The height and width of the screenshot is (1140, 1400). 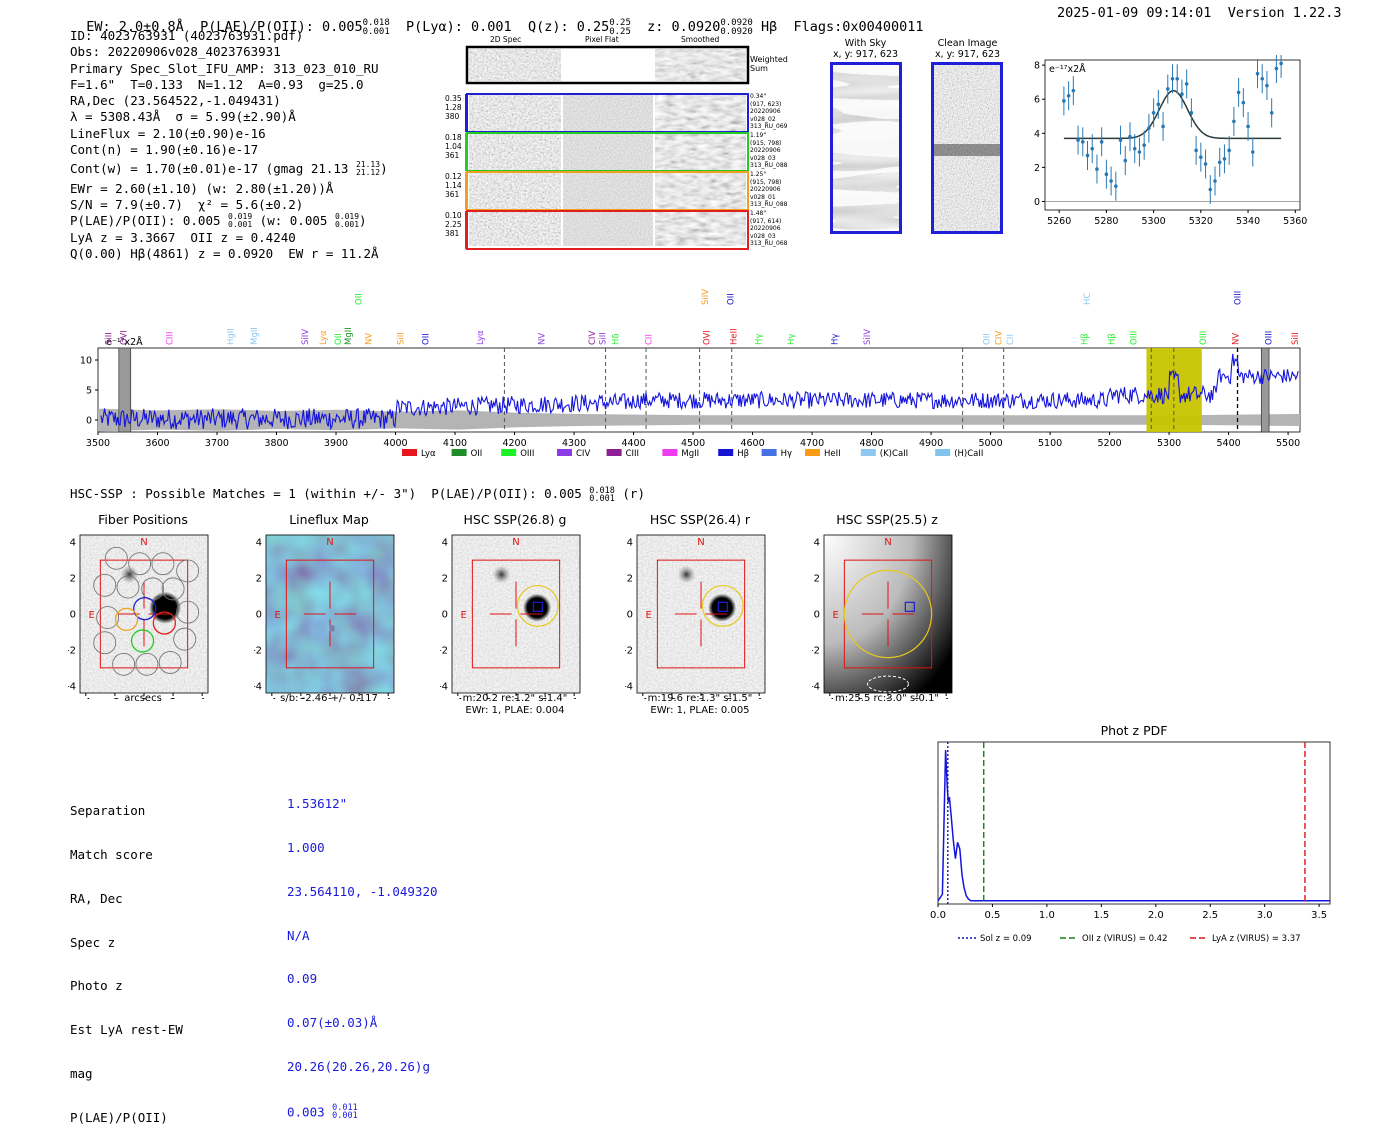 I want to click on fiber-row-info-line: 313_RU_069, so click(x=769, y=127).